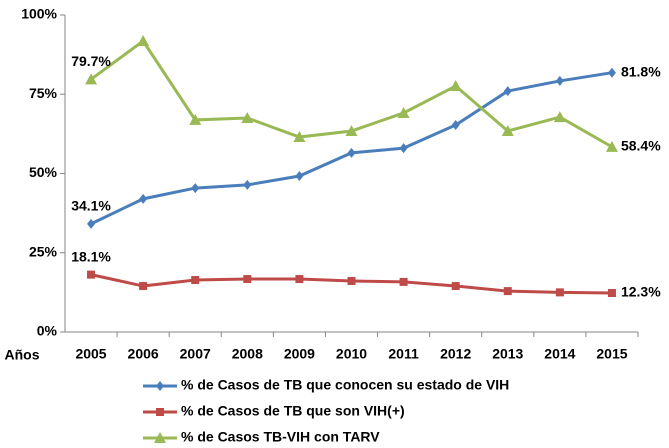 This screenshot has height=448, width=669. What do you see at coordinates (559, 354) in the screenshot?
I see `x-tick-label: 2014` at bounding box center [559, 354].